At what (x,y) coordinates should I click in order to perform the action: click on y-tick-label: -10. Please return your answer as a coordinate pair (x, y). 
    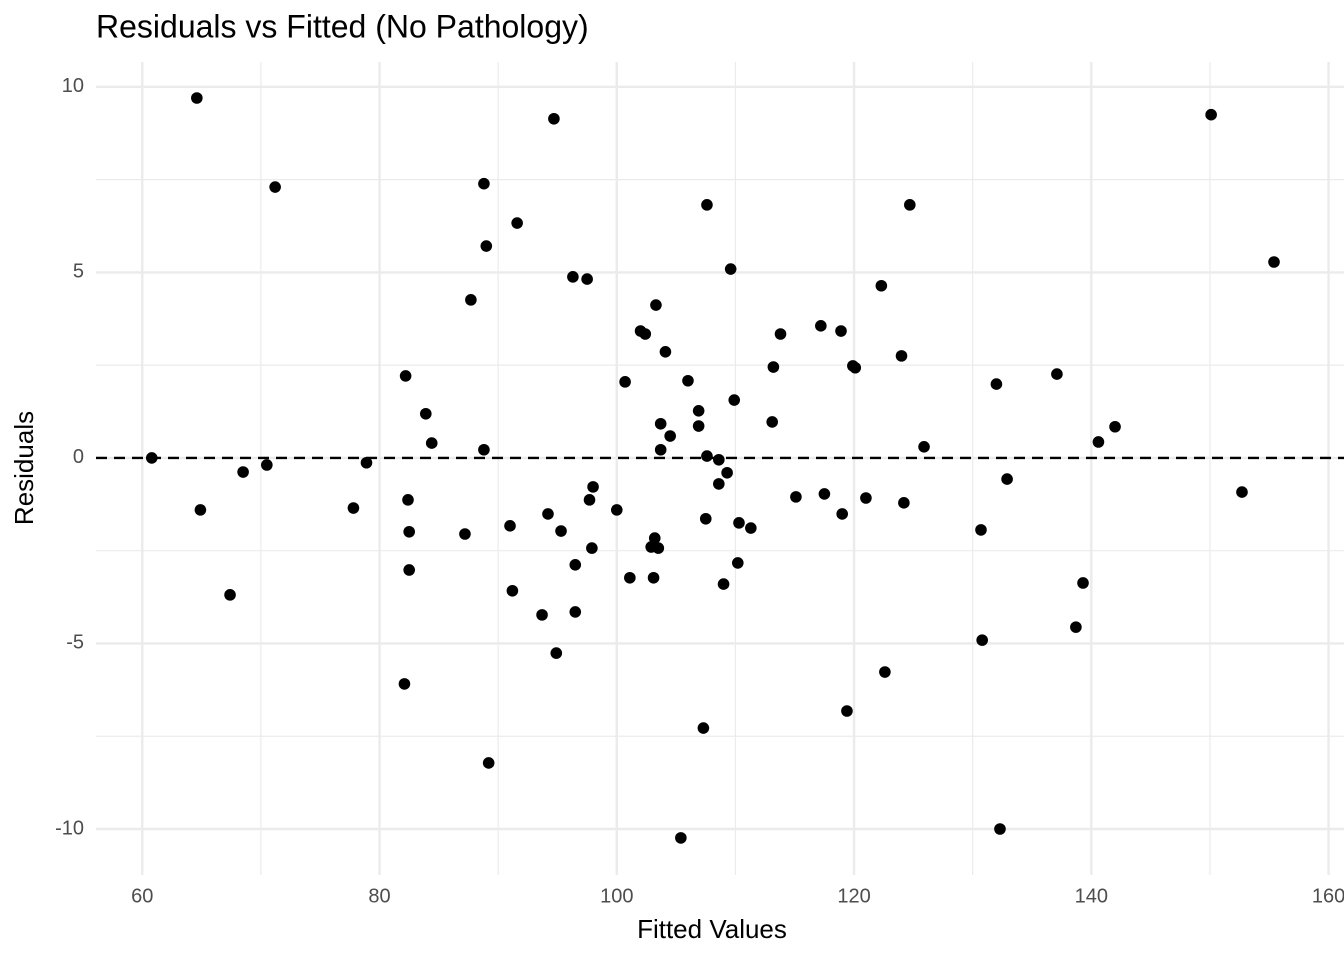
    Looking at the image, I should click on (69, 828).